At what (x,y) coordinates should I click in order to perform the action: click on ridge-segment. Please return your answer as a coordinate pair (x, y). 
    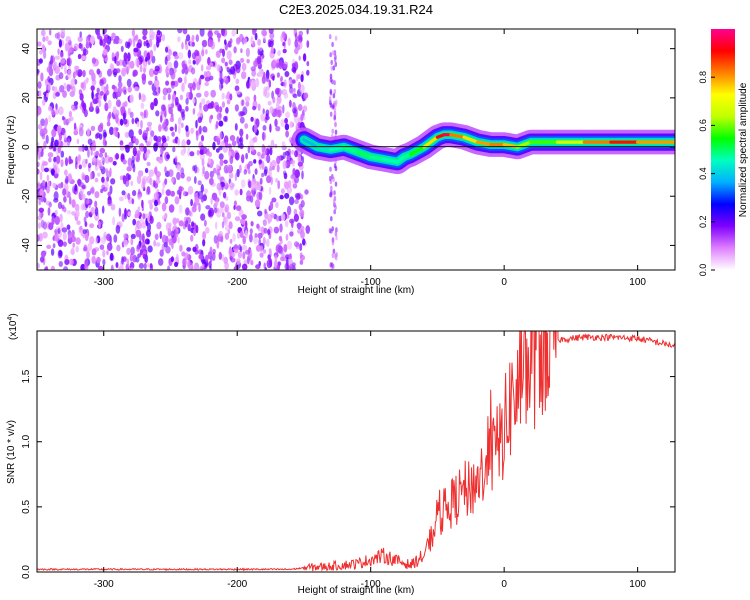
    Looking at the image, I should click on (377, 158).